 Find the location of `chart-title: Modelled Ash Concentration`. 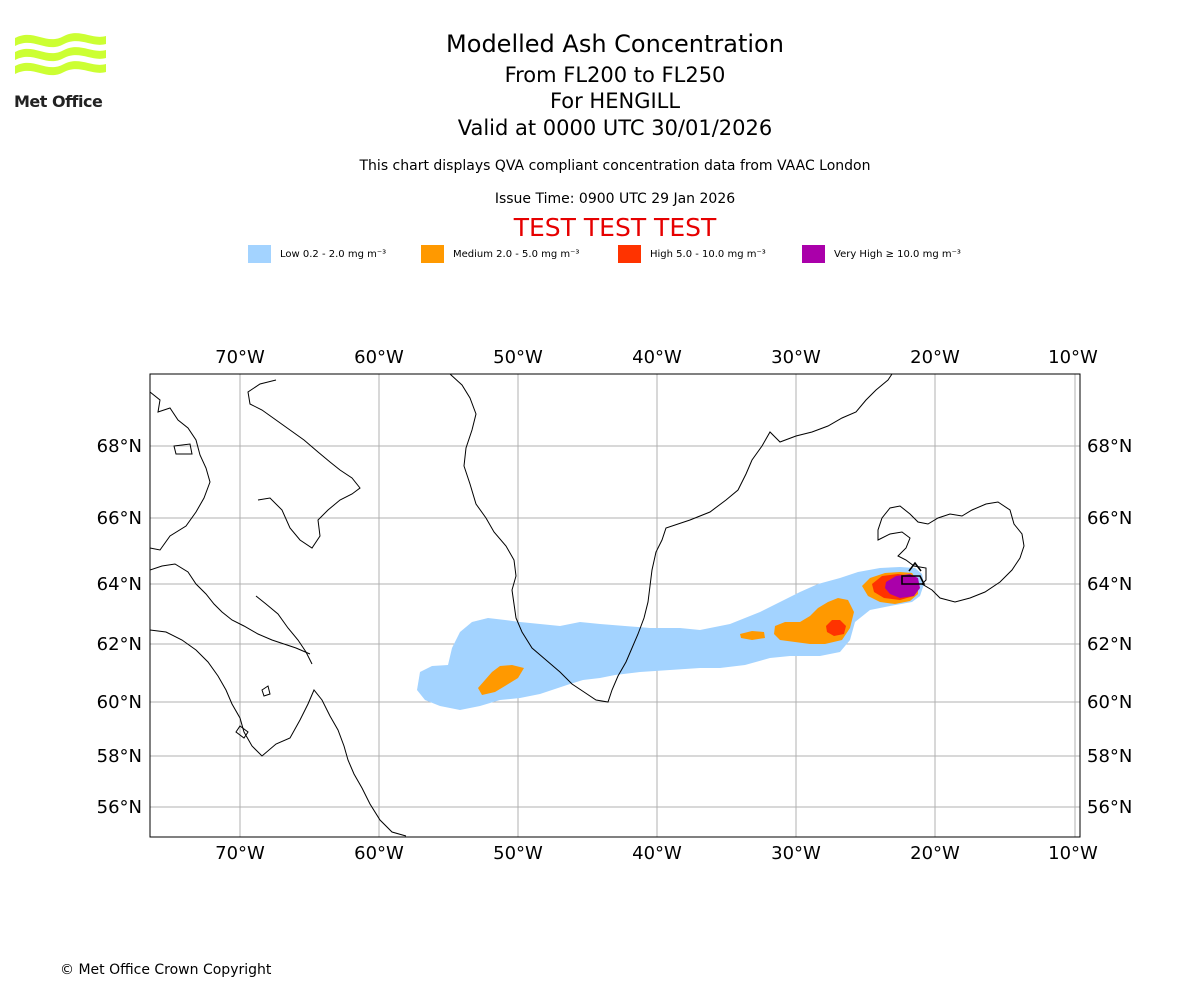

chart-title: Modelled Ash Concentration is located at coordinates (615, 44).